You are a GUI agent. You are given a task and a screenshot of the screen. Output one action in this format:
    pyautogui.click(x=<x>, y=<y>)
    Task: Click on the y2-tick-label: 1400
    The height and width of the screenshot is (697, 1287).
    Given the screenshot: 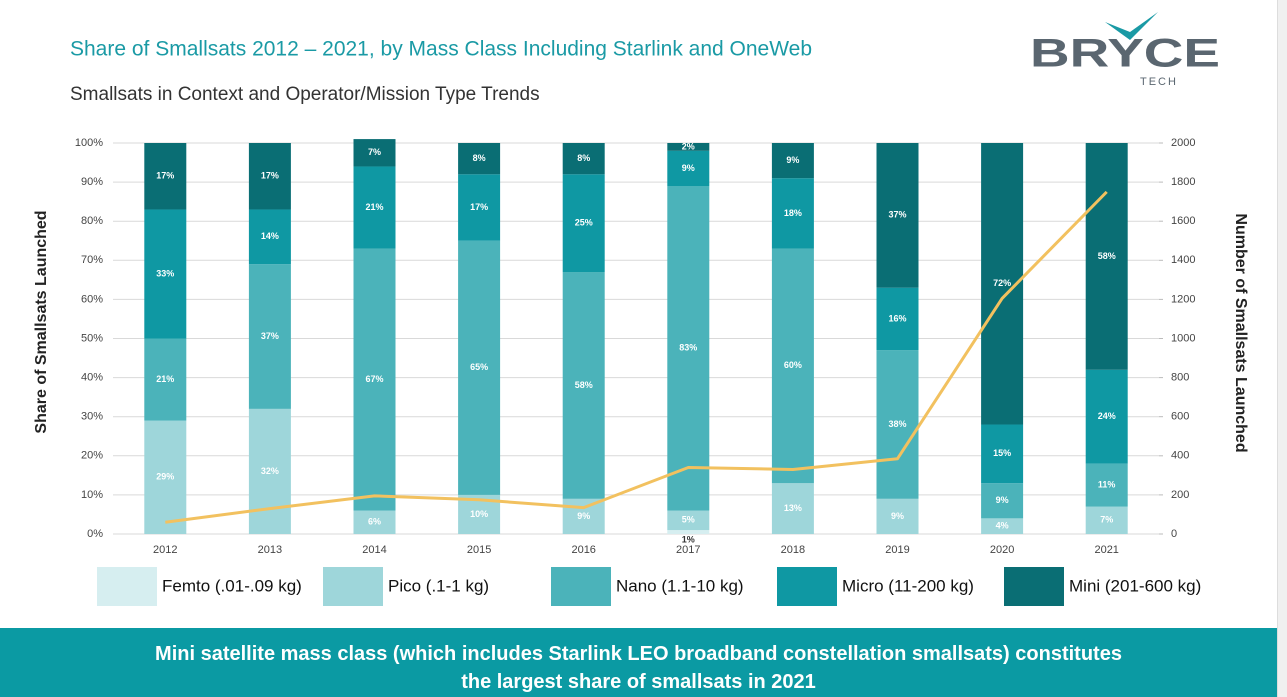 What is the action you would take?
    pyautogui.click(x=1183, y=260)
    